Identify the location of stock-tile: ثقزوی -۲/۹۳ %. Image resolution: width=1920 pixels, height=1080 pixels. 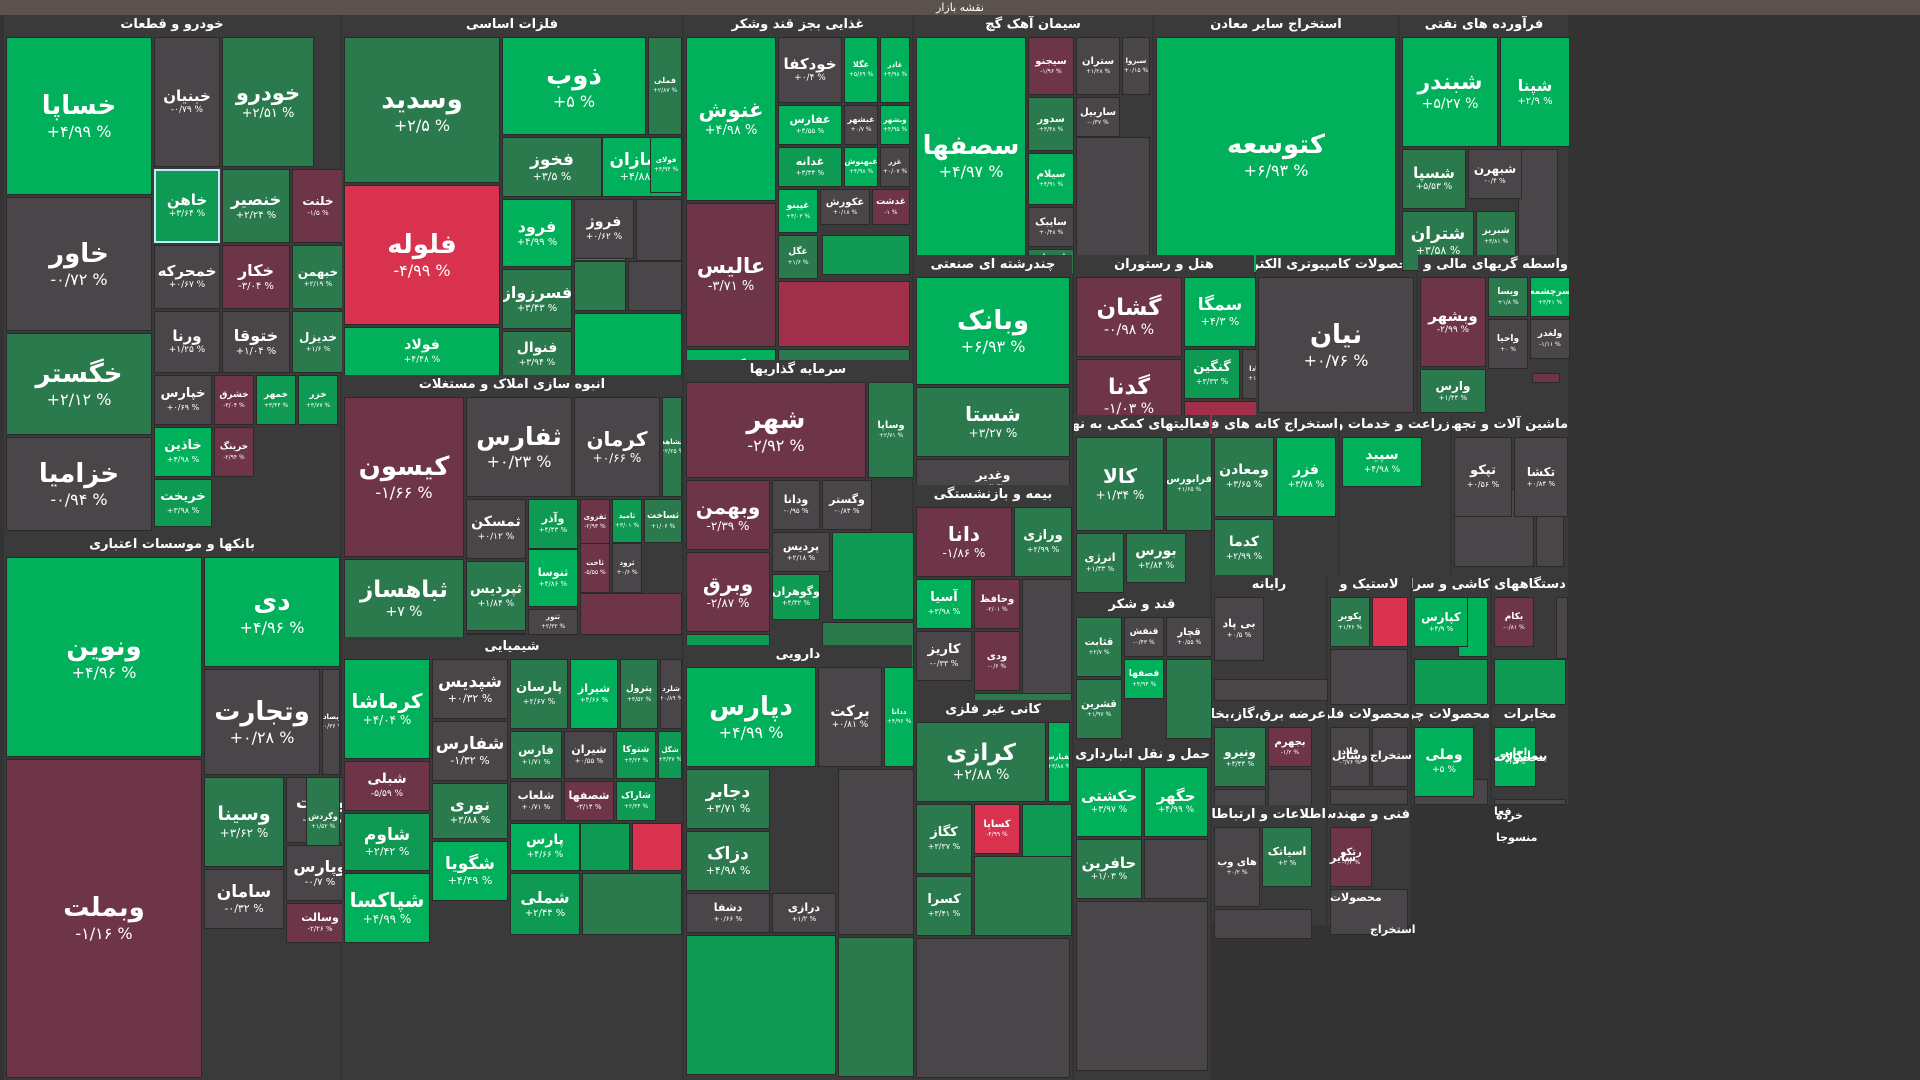
(595, 522).